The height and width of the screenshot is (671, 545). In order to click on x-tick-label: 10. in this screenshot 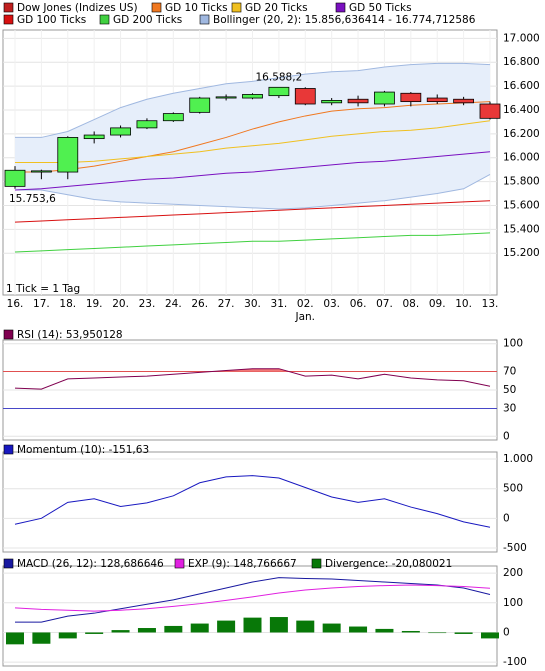, I will do `click(463, 304)`.